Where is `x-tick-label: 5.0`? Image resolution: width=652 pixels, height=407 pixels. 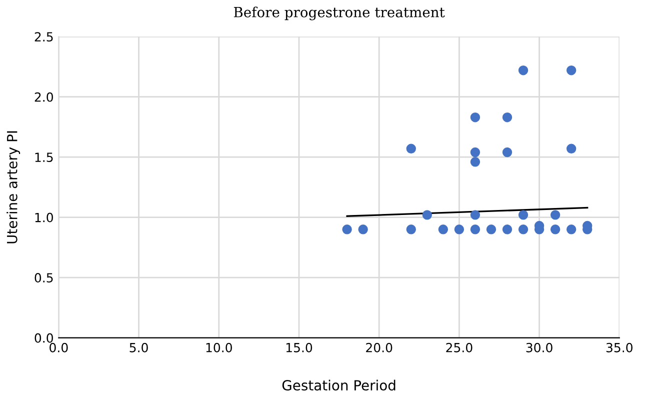 x-tick-label: 5.0 is located at coordinates (139, 347).